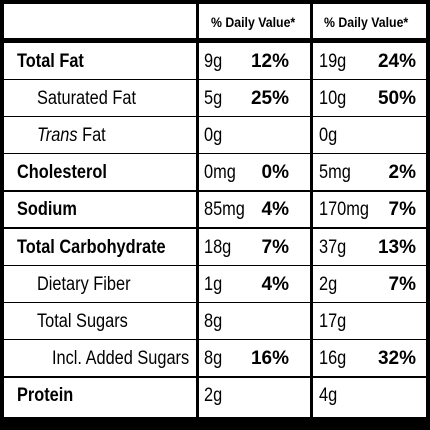 This screenshot has height=430, width=430. I want to click on nutrient-label: Sodium, so click(47, 210).